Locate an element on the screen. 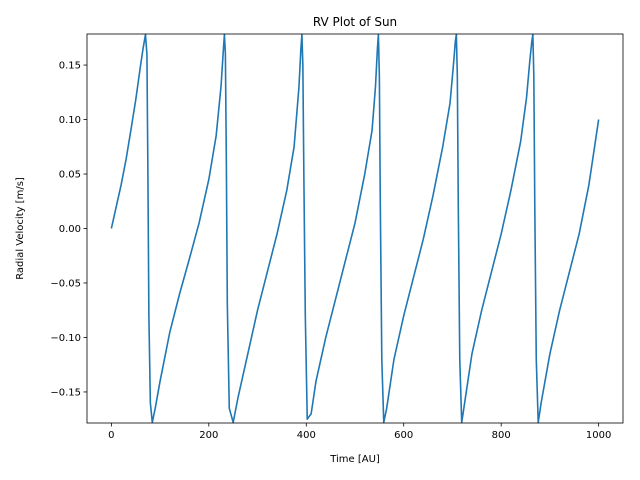 This screenshot has width=640, height=480. y-tick-label: 0.05 is located at coordinates (70, 175).